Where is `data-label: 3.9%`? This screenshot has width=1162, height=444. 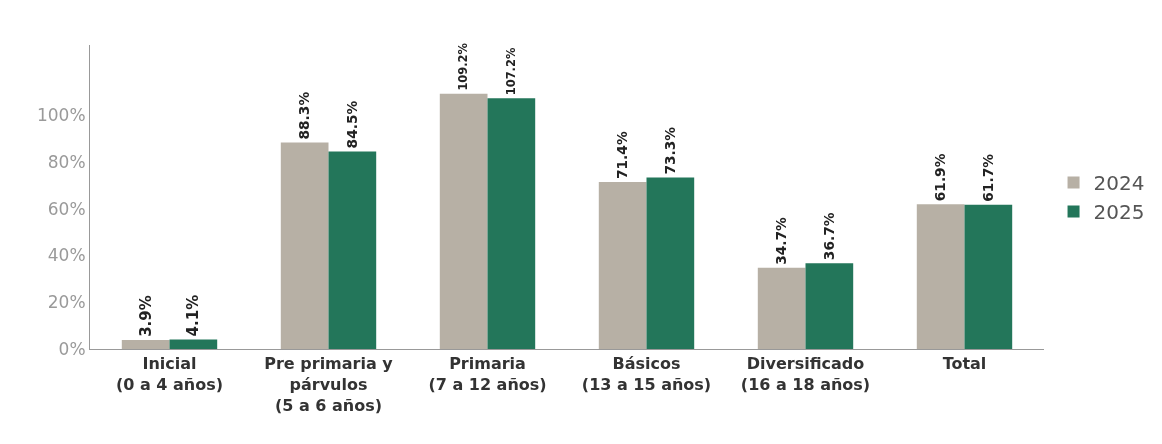 data-label: 3.9% is located at coordinates (145, 316).